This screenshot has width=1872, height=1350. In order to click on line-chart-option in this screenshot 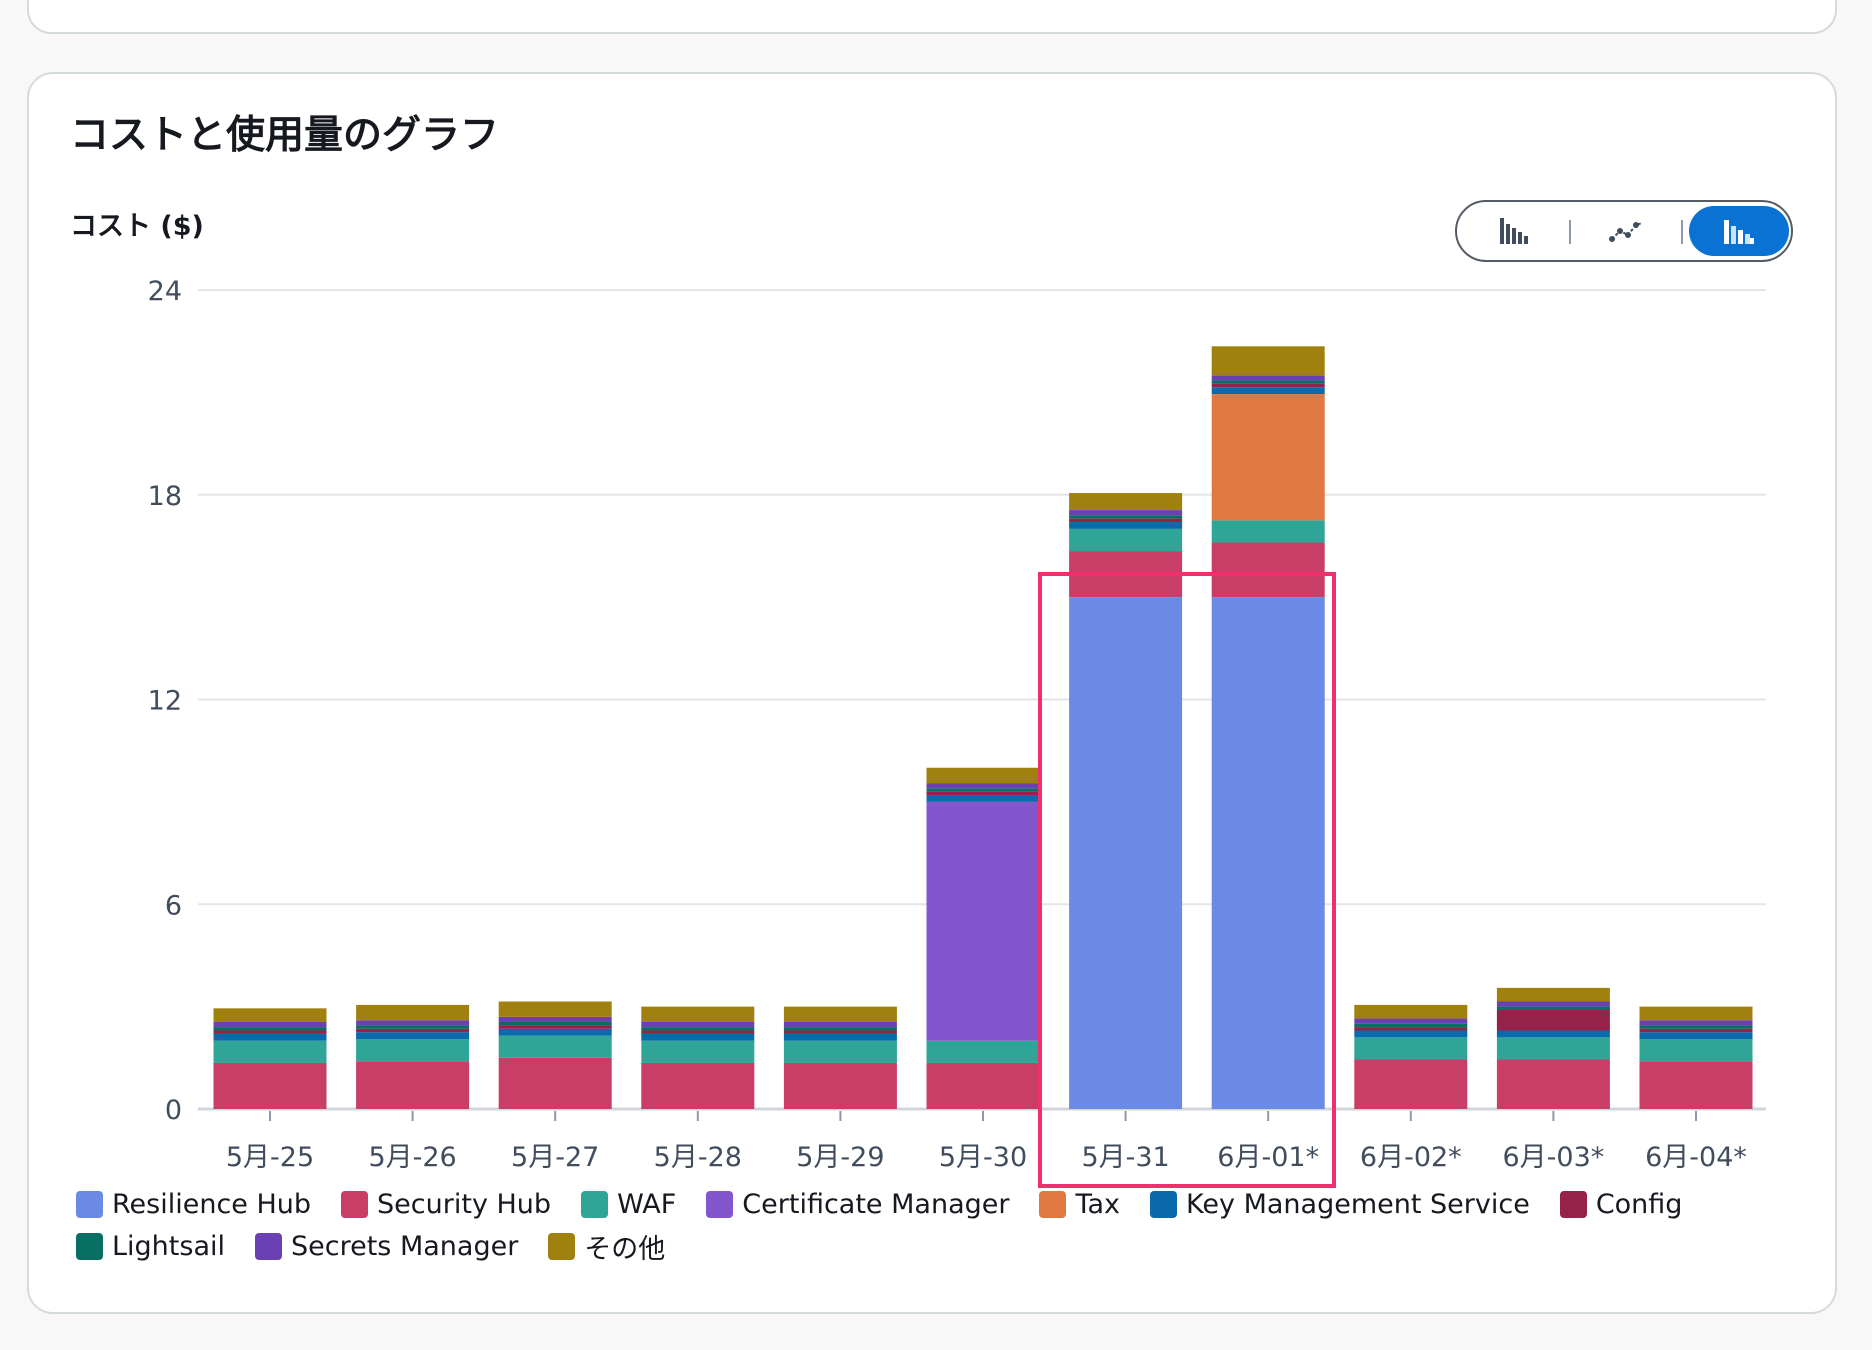, I will do `click(1627, 231)`.